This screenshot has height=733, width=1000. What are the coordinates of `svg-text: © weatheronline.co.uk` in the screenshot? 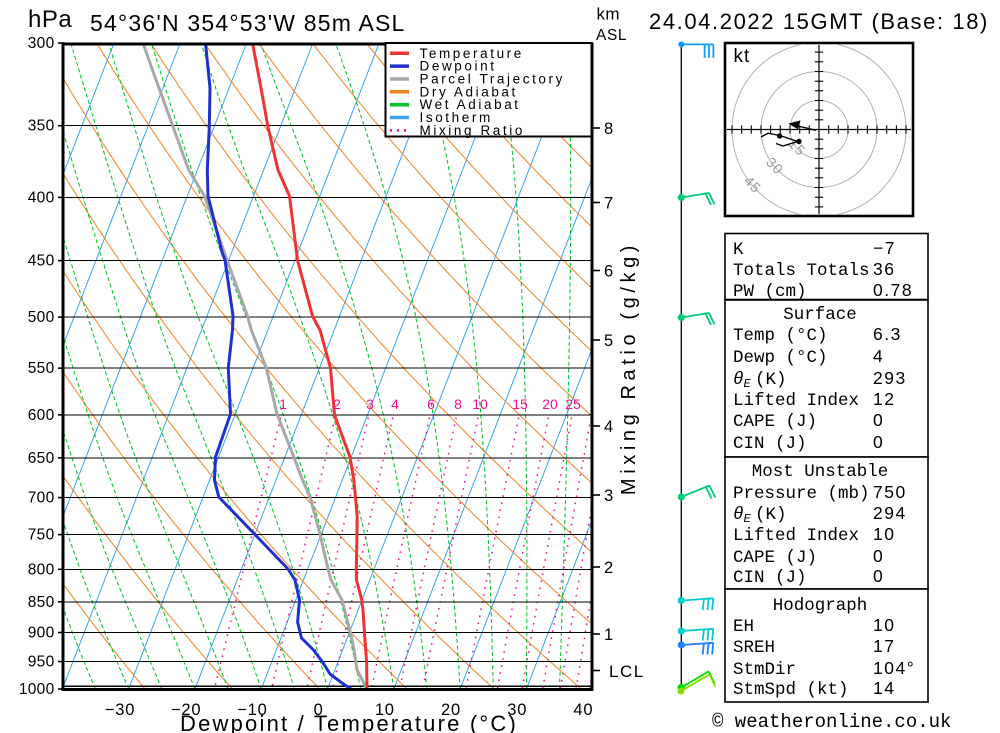 It's located at (831, 722).